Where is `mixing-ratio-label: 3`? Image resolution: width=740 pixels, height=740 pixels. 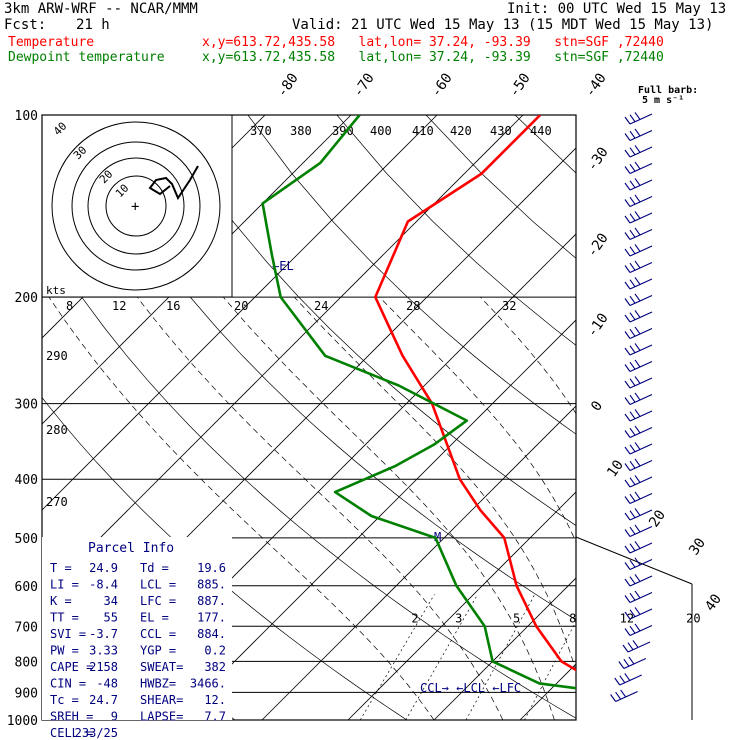 mixing-ratio-label: 3 is located at coordinates (458, 618).